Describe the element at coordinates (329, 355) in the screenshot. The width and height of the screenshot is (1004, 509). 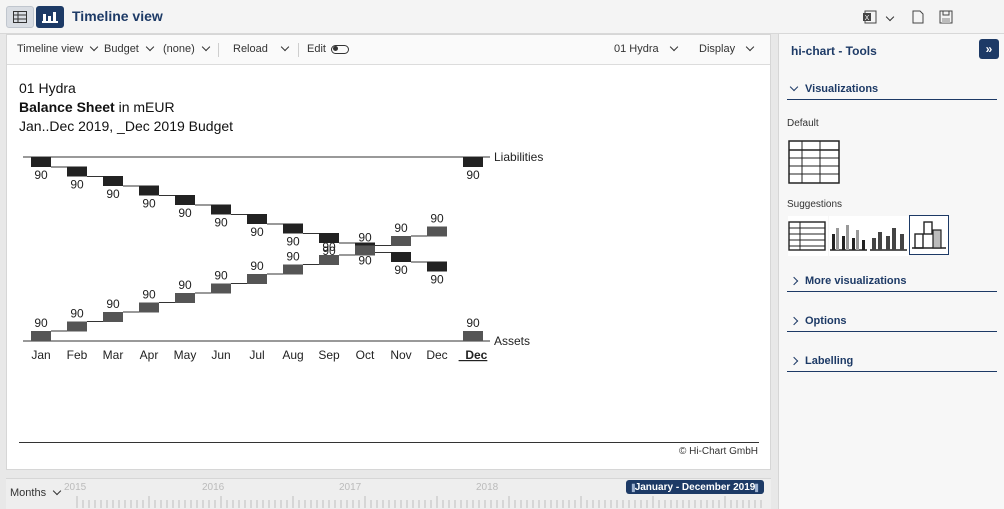
I see `x-tick-label: Sep` at that location.